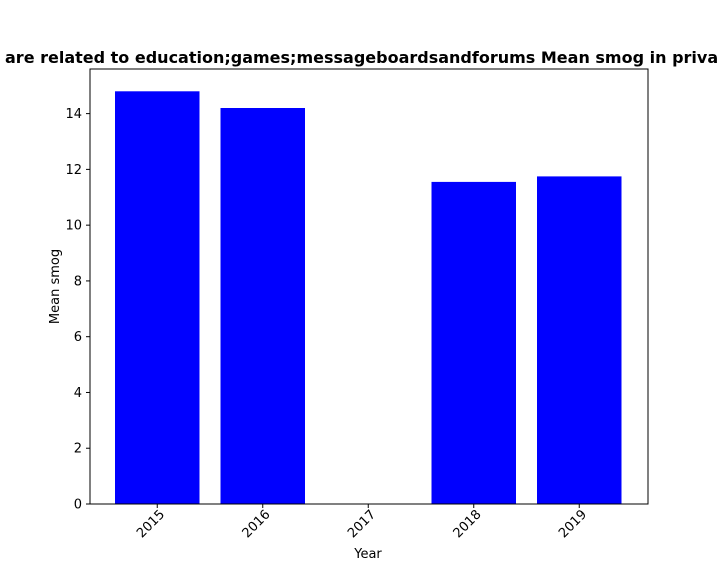  Describe the element at coordinates (78, 505) in the screenshot. I see `y-tick-label-0: 0` at that location.